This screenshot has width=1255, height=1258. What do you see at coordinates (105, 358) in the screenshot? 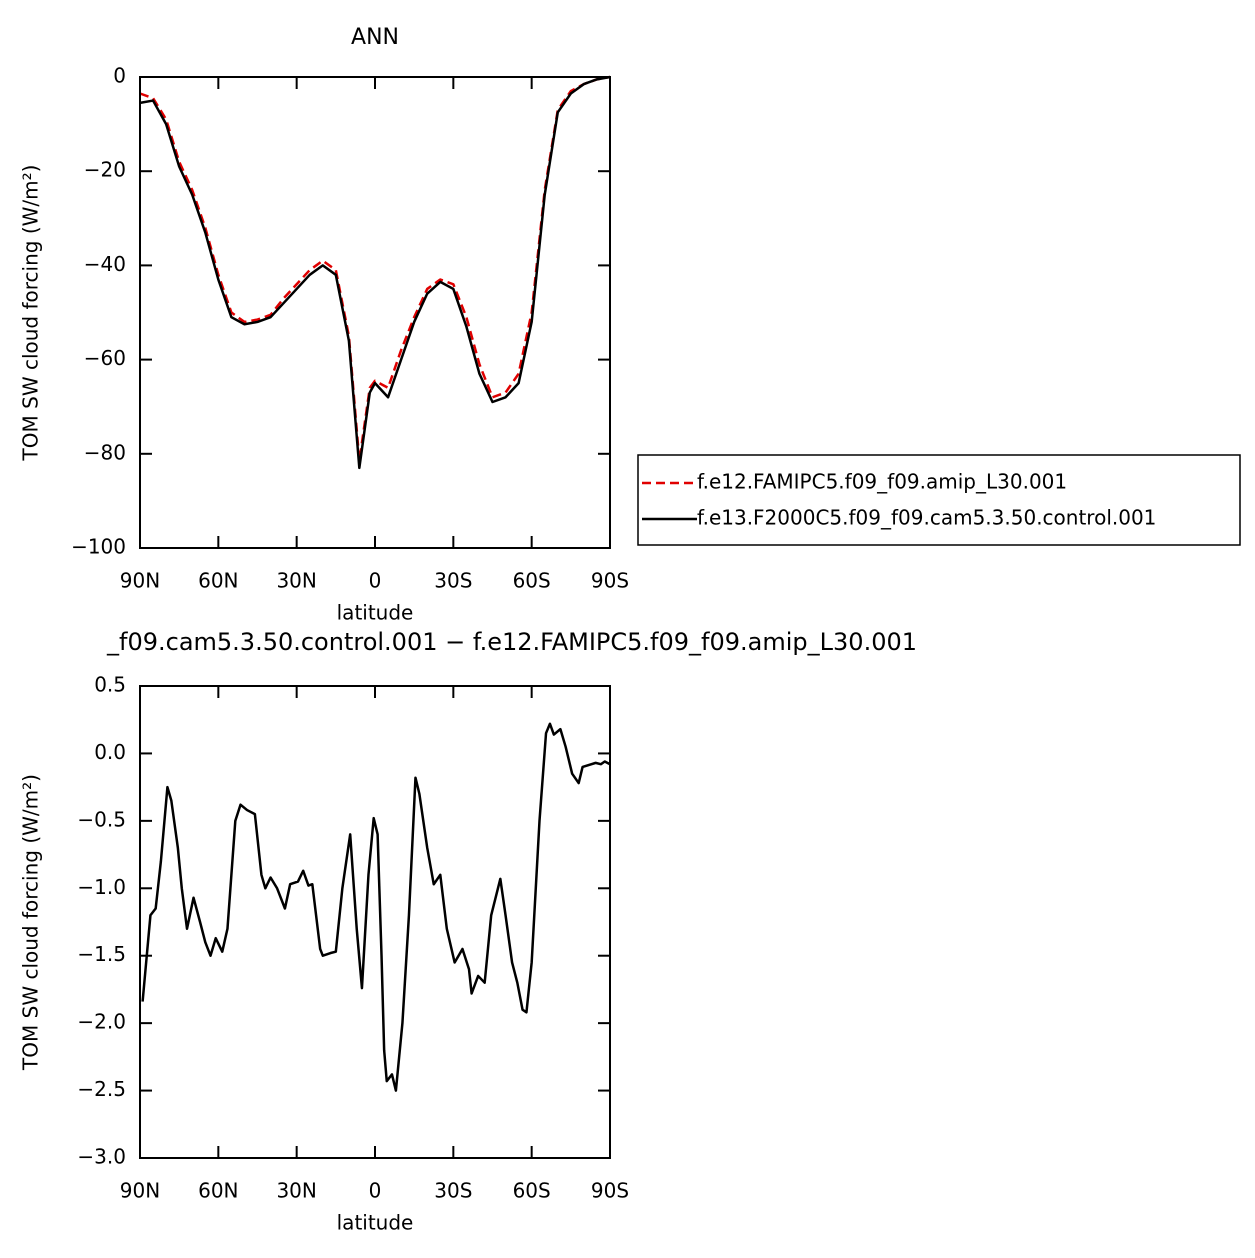
I see `y-tick-label: −60` at bounding box center [105, 358].